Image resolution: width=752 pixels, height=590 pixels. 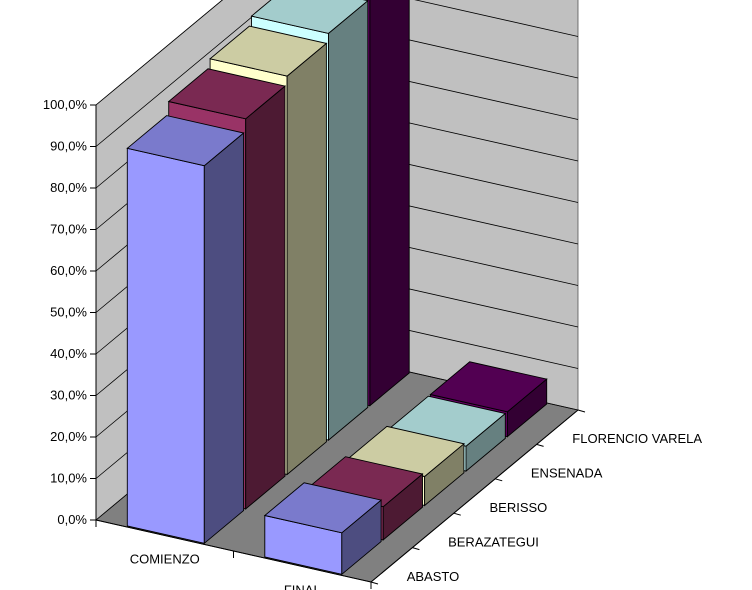 I want to click on series-label: ABASTO, so click(x=433, y=576).